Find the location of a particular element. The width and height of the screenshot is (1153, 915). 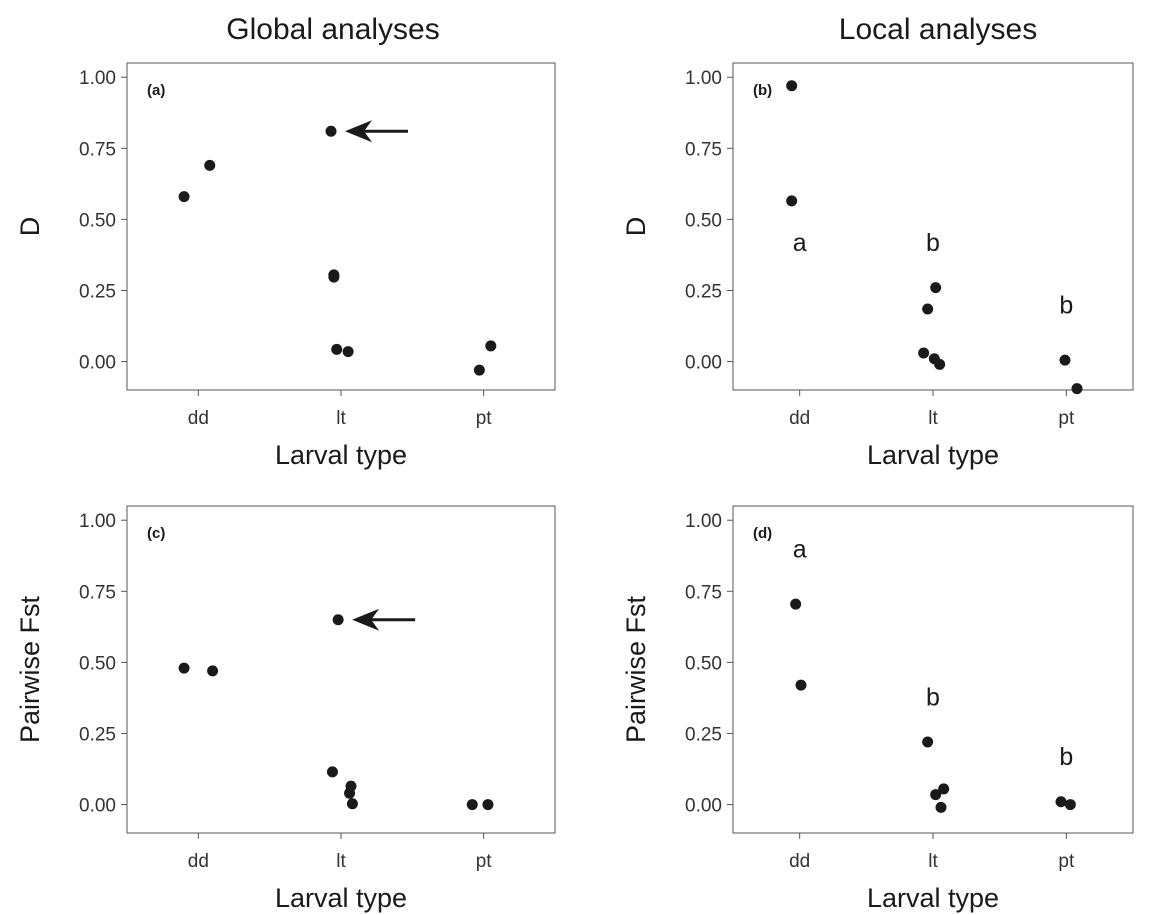

panel-label: (c) is located at coordinates (156, 533).